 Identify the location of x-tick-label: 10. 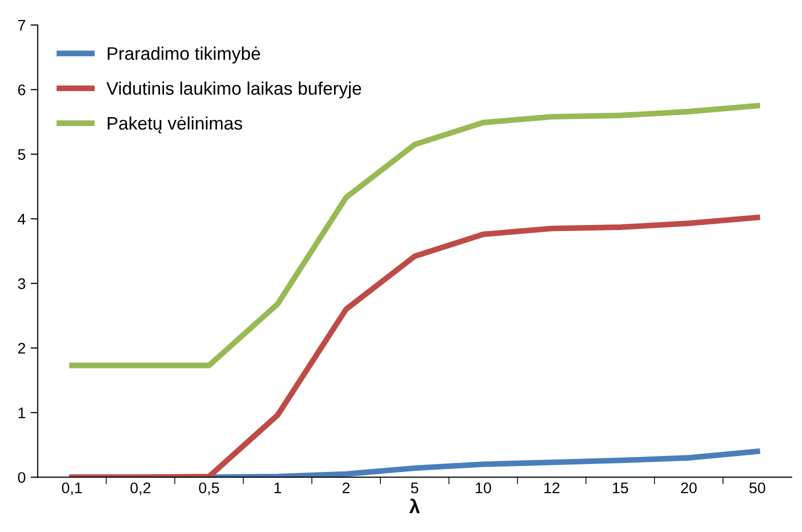
(484, 488).